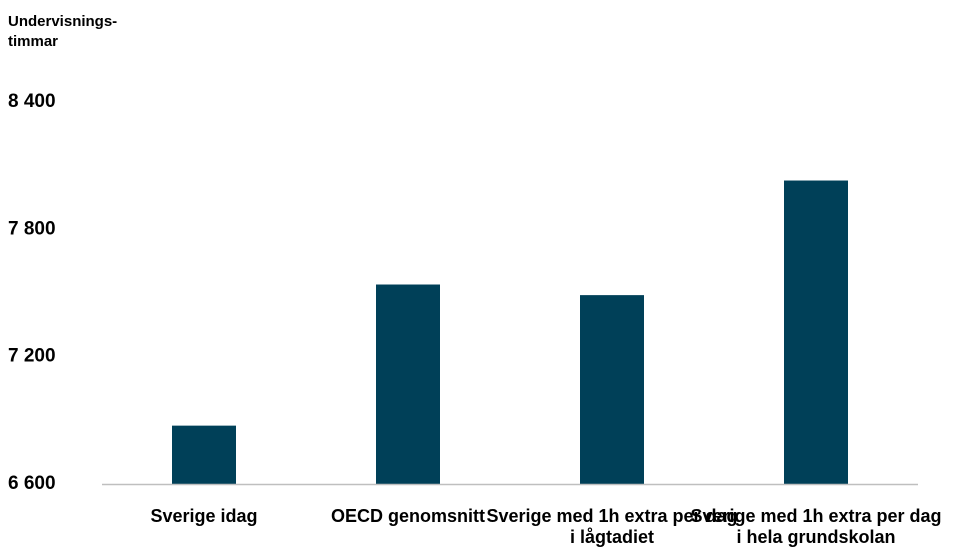 This screenshot has height=556, width=953. Describe the element at coordinates (408, 516) in the screenshot. I see `x-tick-label: OECD genomsnitt` at that location.